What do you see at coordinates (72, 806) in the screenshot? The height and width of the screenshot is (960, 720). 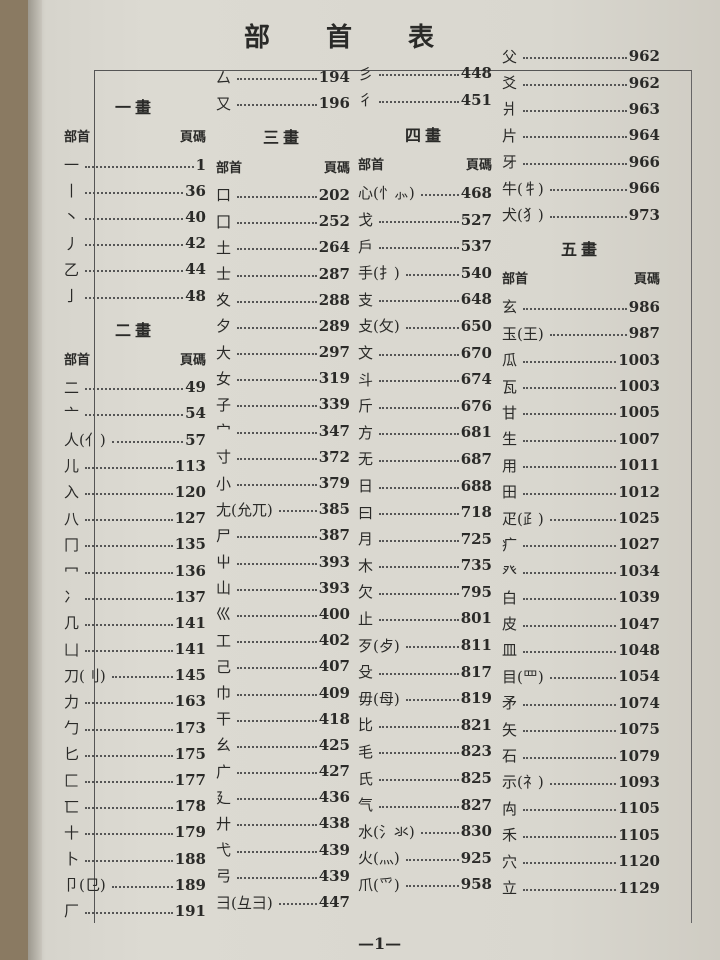 I see `radical: 匸` at bounding box center [72, 806].